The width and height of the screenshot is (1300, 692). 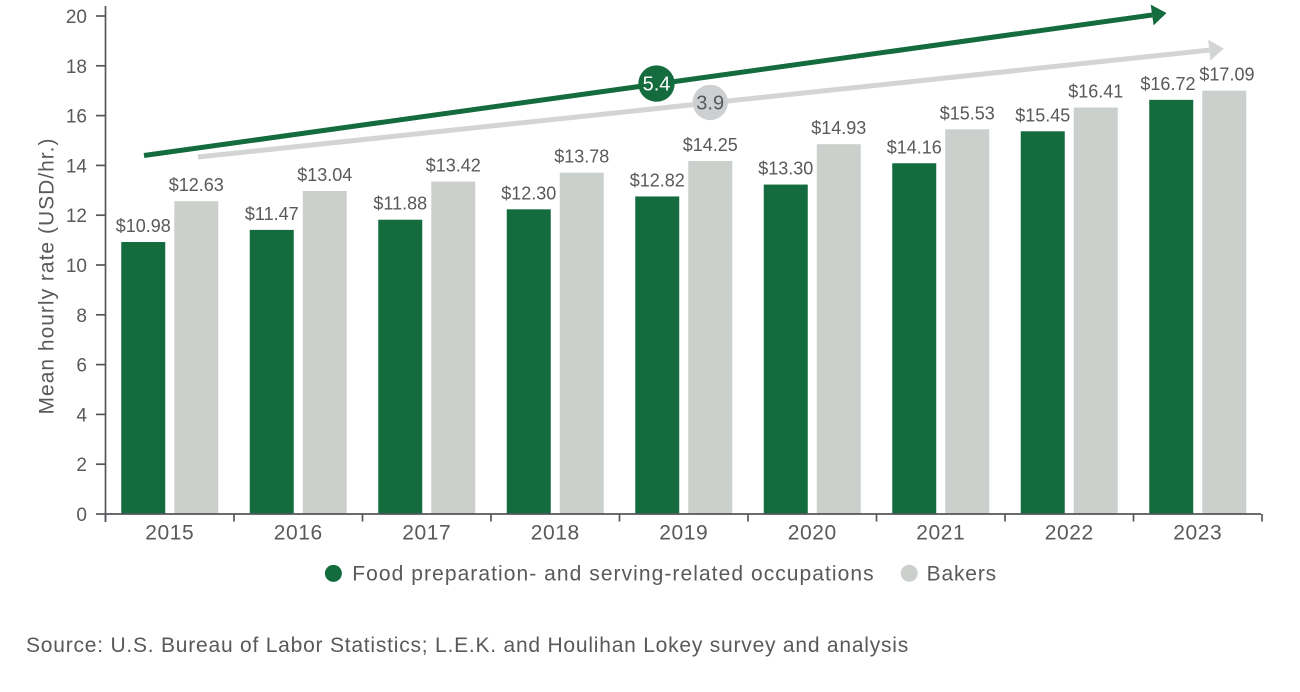 What do you see at coordinates (426, 533) in the screenshot?
I see `svg-text: 2017` at bounding box center [426, 533].